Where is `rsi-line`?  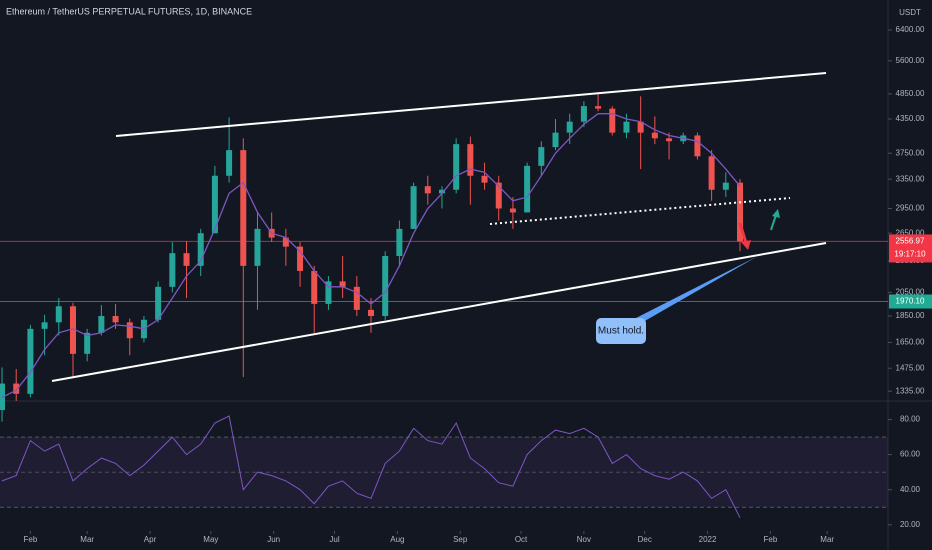
rsi-line is located at coordinates (371, 466).